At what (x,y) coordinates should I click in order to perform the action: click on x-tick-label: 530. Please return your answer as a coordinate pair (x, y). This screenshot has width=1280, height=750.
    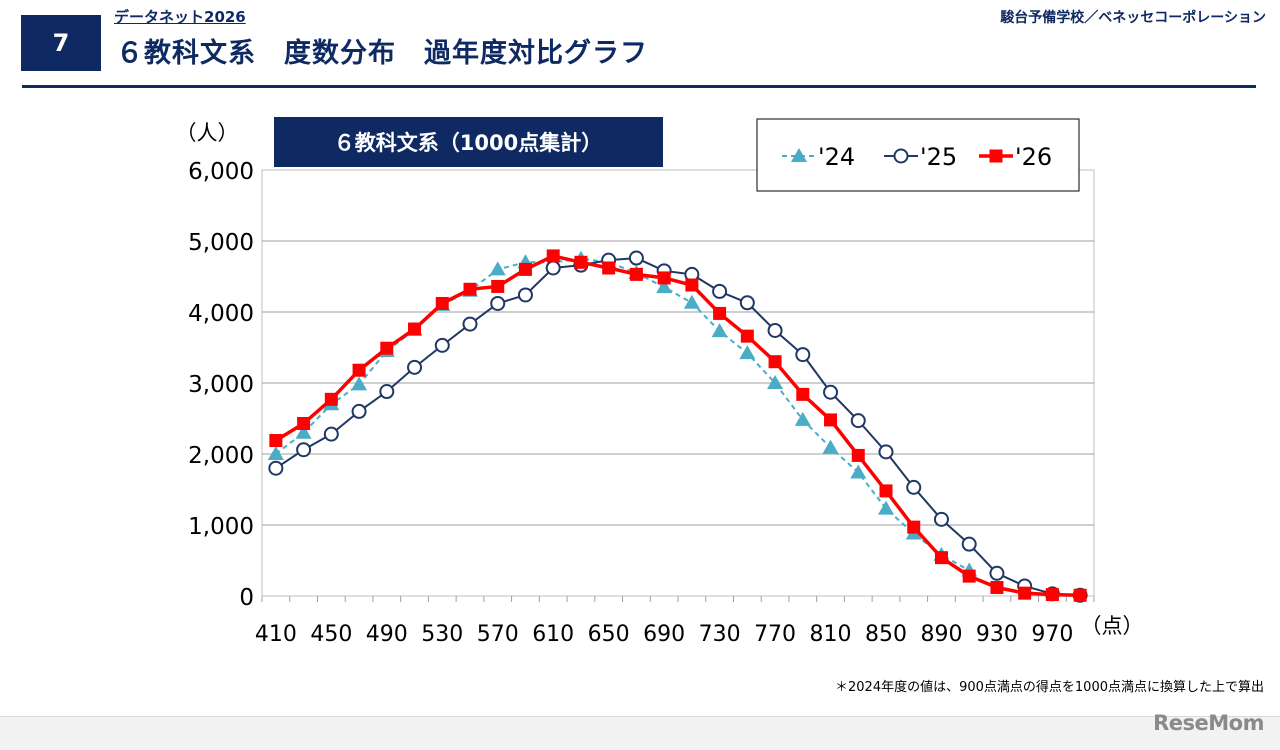
    Looking at the image, I should click on (442, 634).